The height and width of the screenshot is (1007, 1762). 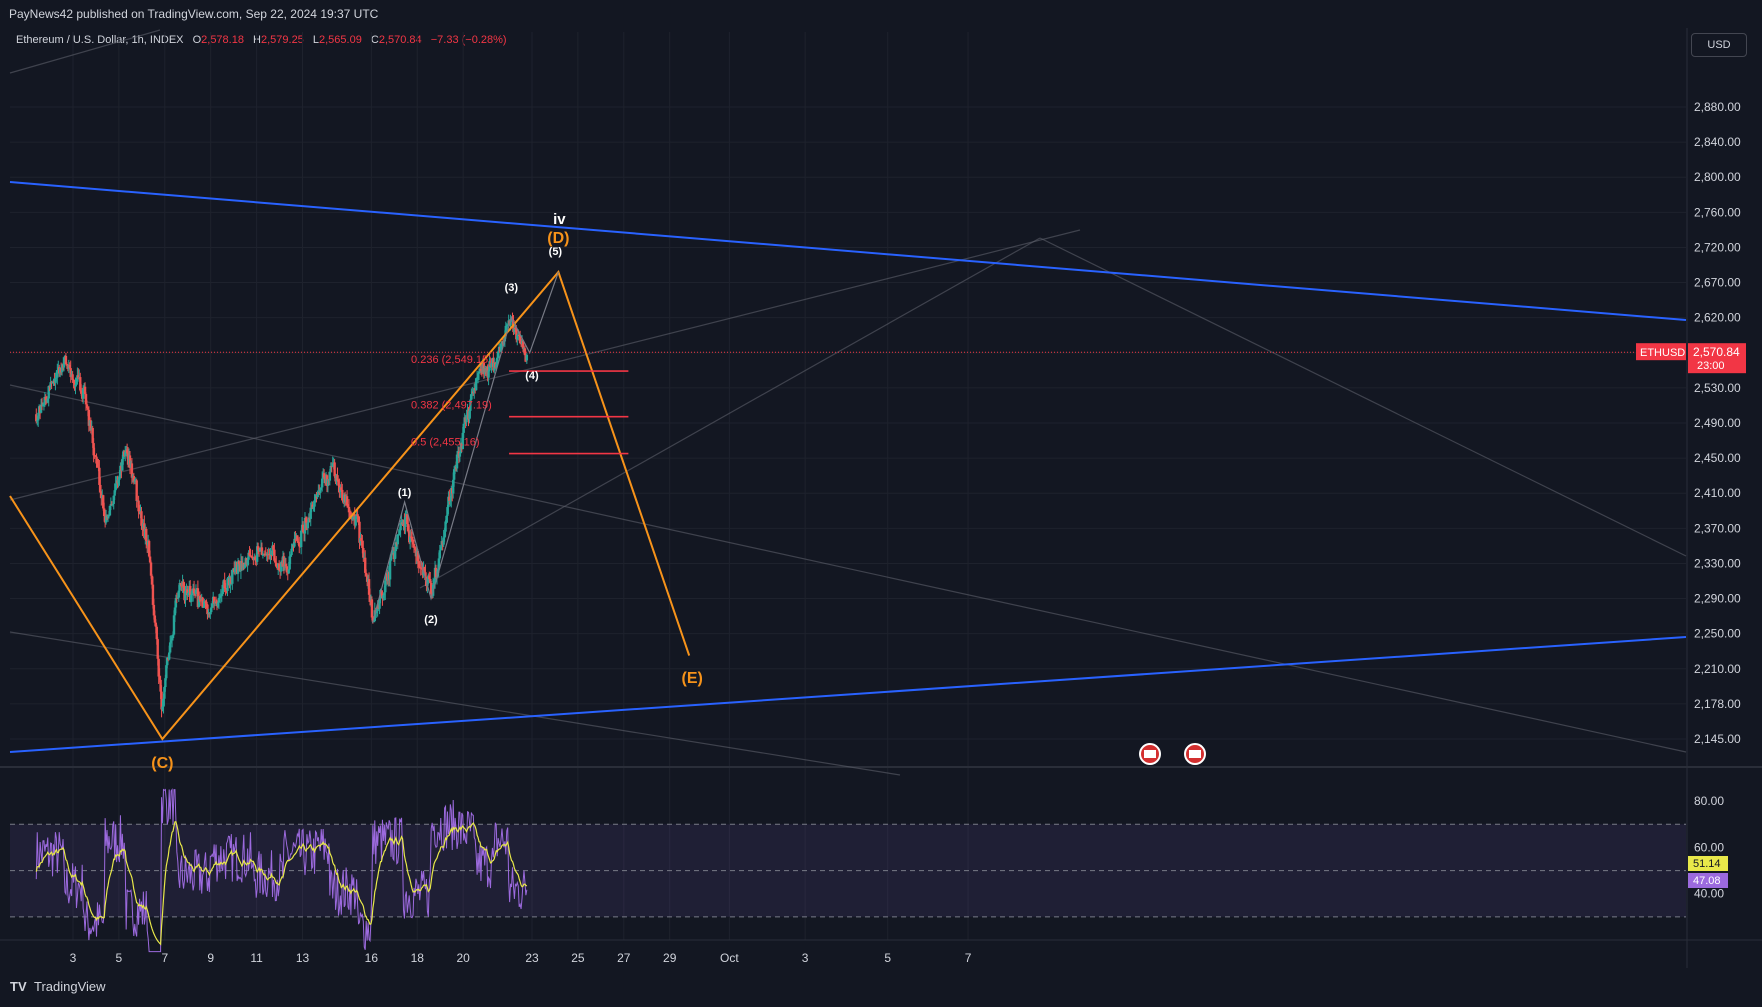 What do you see at coordinates (1661, 352) in the screenshot?
I see `symbol-tag` at bounding box center [1661, 352].